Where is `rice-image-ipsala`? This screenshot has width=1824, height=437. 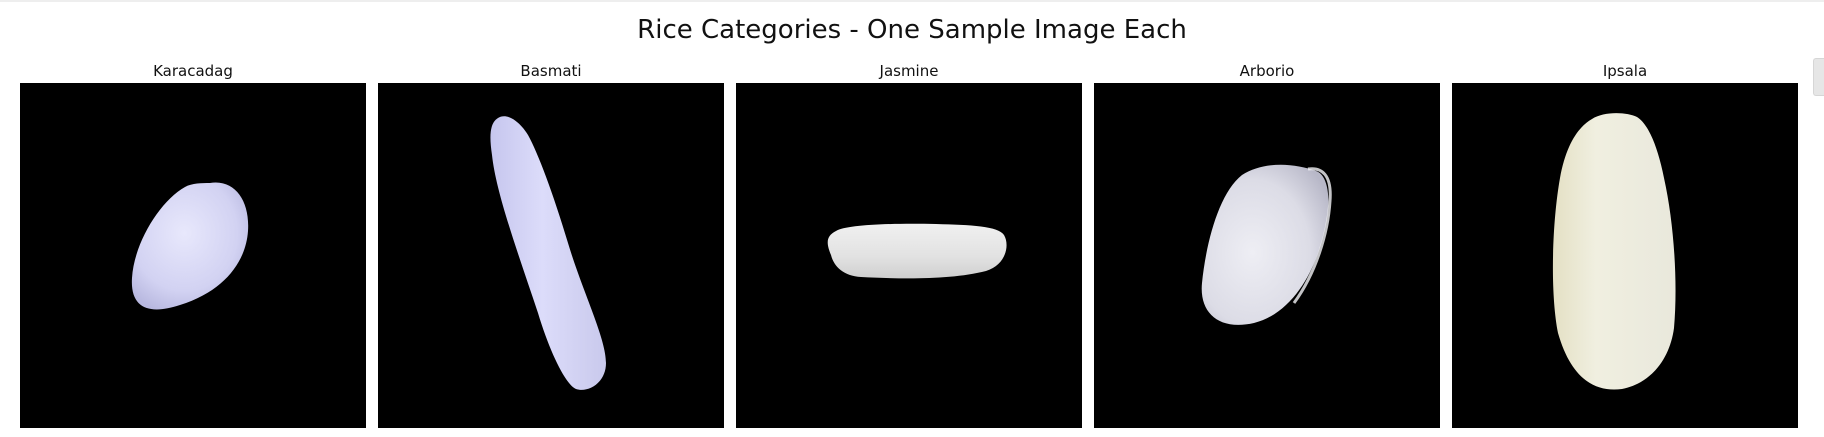 rice-image-ipsala is located at coordinates (1625, 255).